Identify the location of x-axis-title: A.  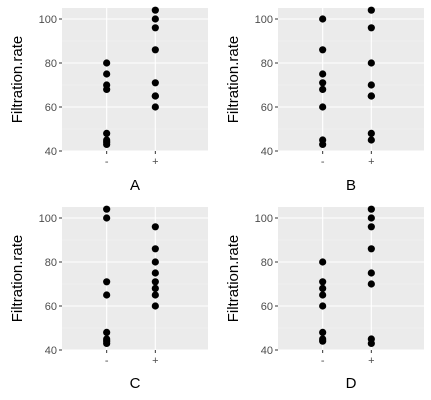
(135, 185).